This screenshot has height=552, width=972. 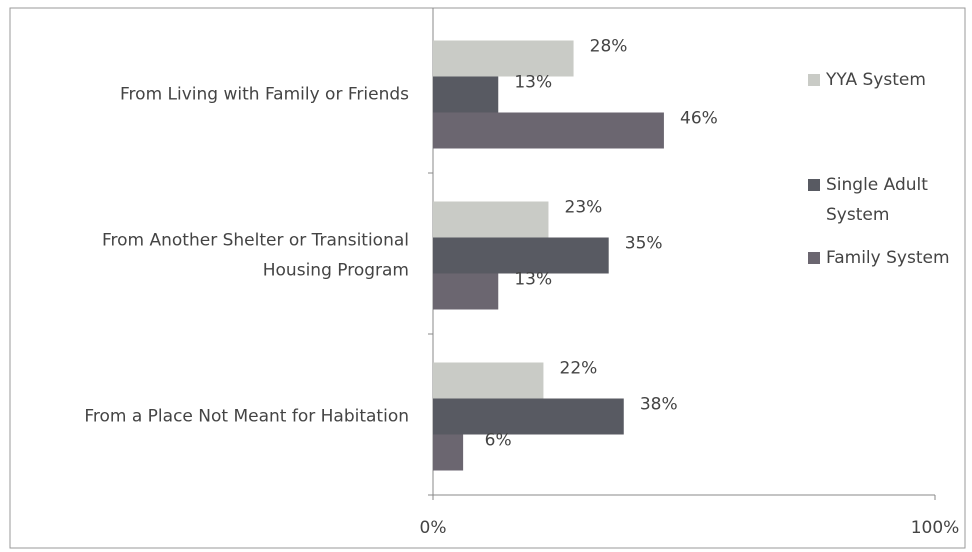 I want to click on value-label: 6%, so click(x=498, y=441).